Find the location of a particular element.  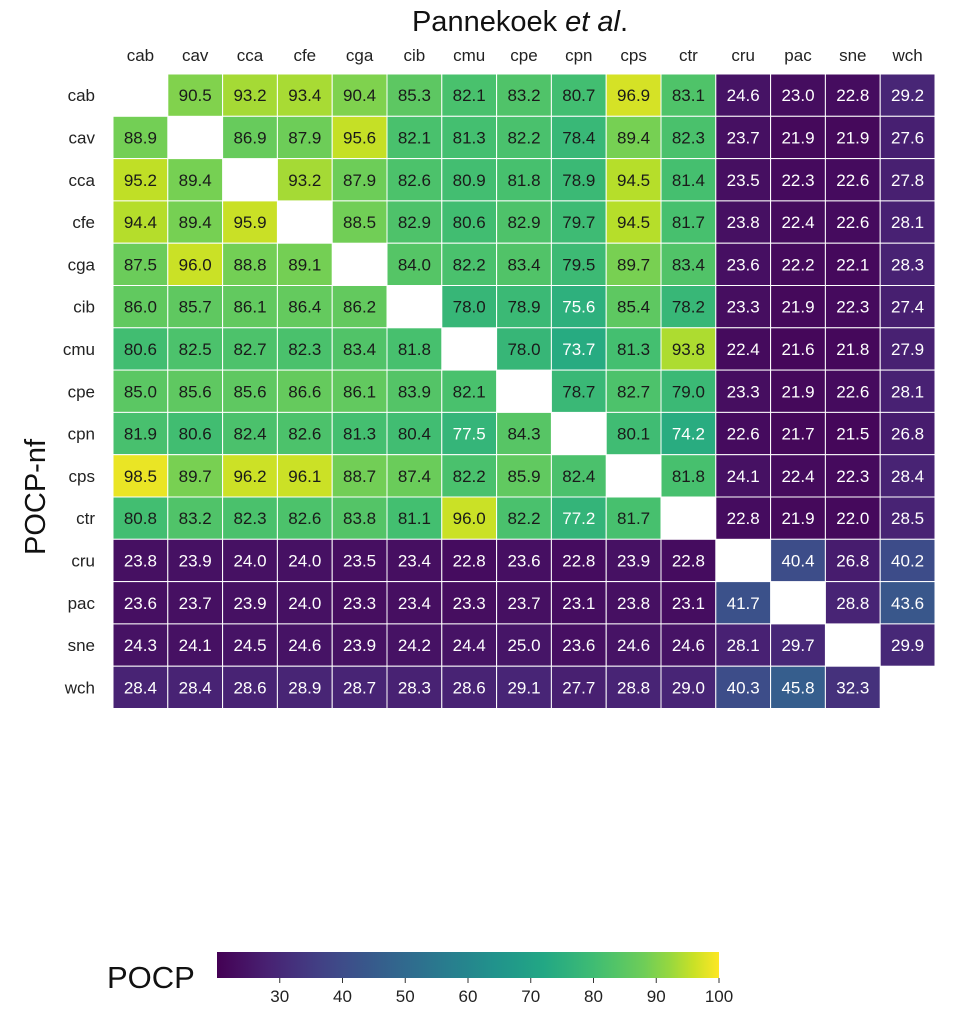

cell-value-cru-cav: 23.9 is located at coordinates (195, 560).